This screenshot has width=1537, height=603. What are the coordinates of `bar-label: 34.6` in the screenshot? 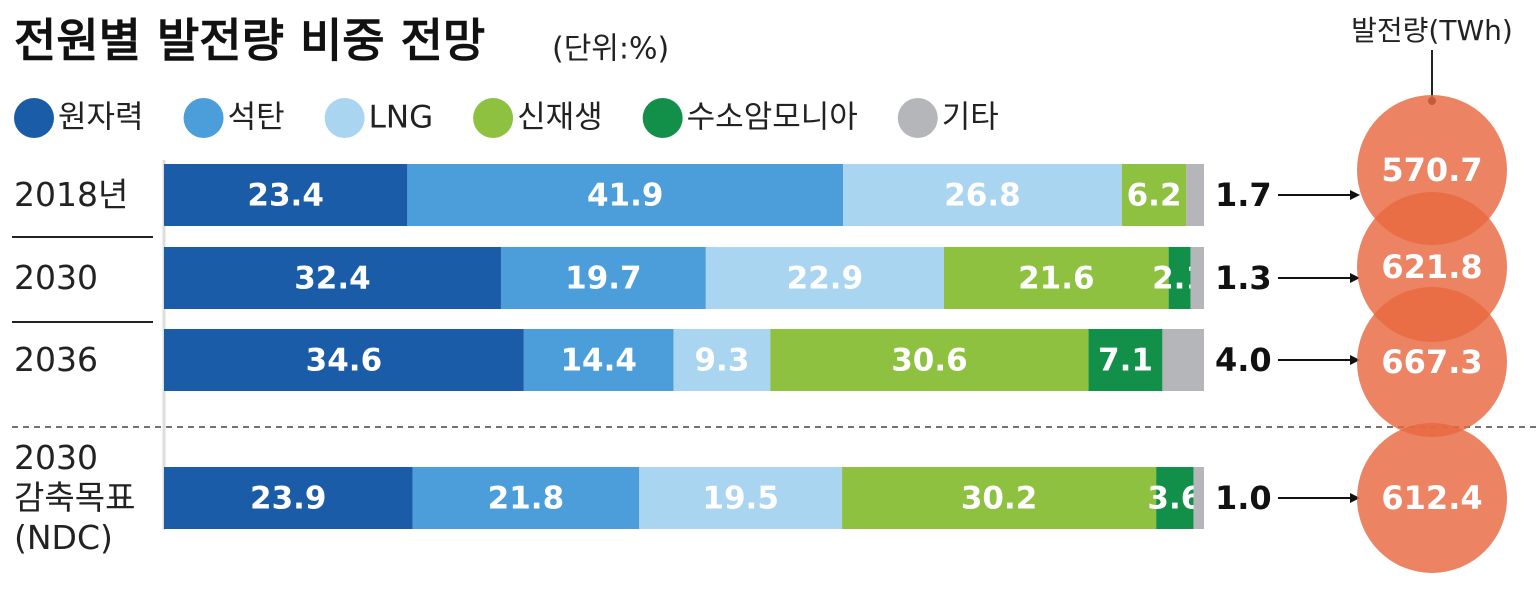 It's located at (344, 361).